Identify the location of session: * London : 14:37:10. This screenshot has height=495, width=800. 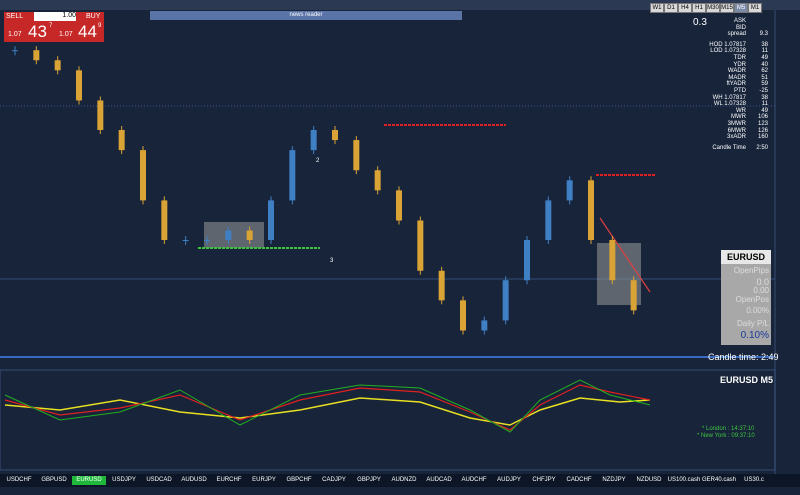
(728, 429).